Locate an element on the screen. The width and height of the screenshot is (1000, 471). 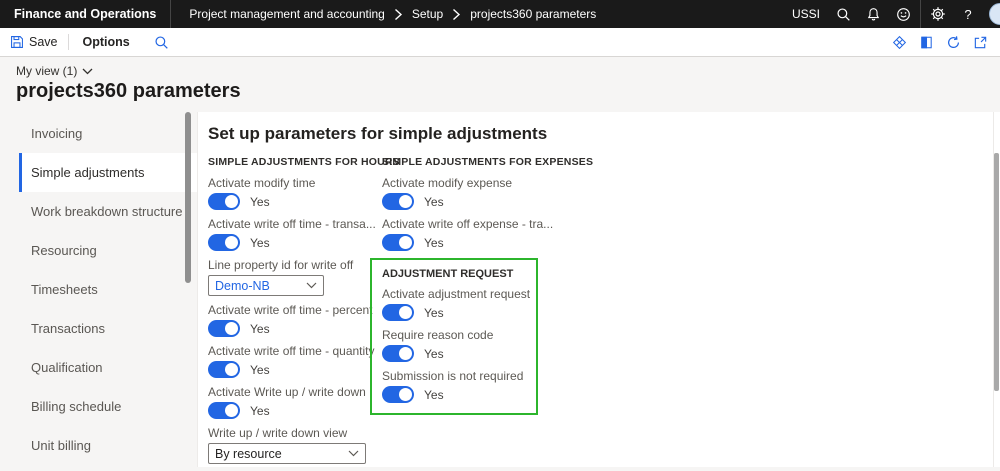
line-property-combobox: Demo-NB is located at coordinates (266, 285).